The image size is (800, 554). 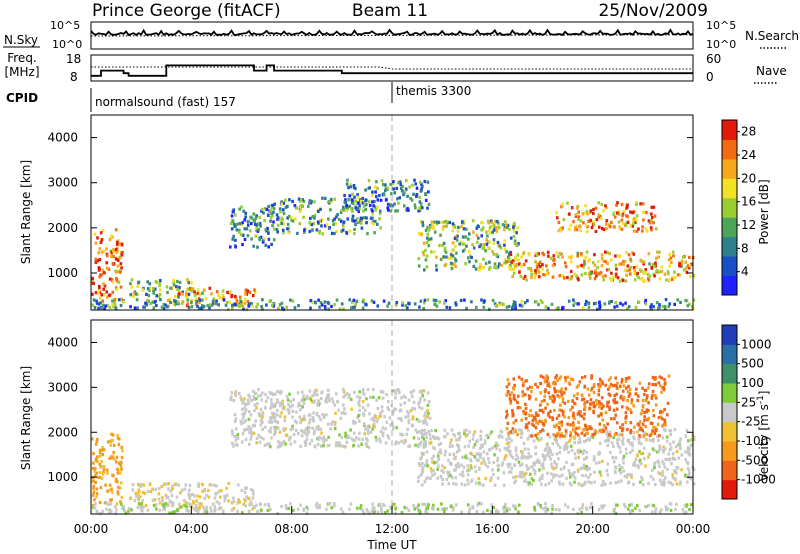 I want to click on colorbar-tick-label: 1000, so click(x=756, y=344).